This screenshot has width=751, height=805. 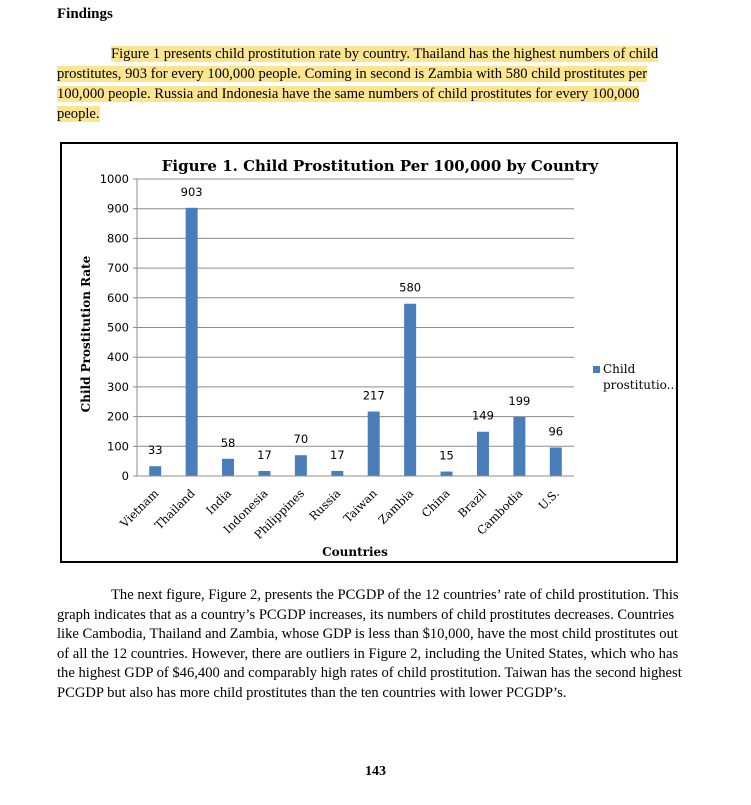 What do you see at coordinates (218, 501) in the screenshot?
I see `x-tick-label: India` at bounding box center [218, 501].